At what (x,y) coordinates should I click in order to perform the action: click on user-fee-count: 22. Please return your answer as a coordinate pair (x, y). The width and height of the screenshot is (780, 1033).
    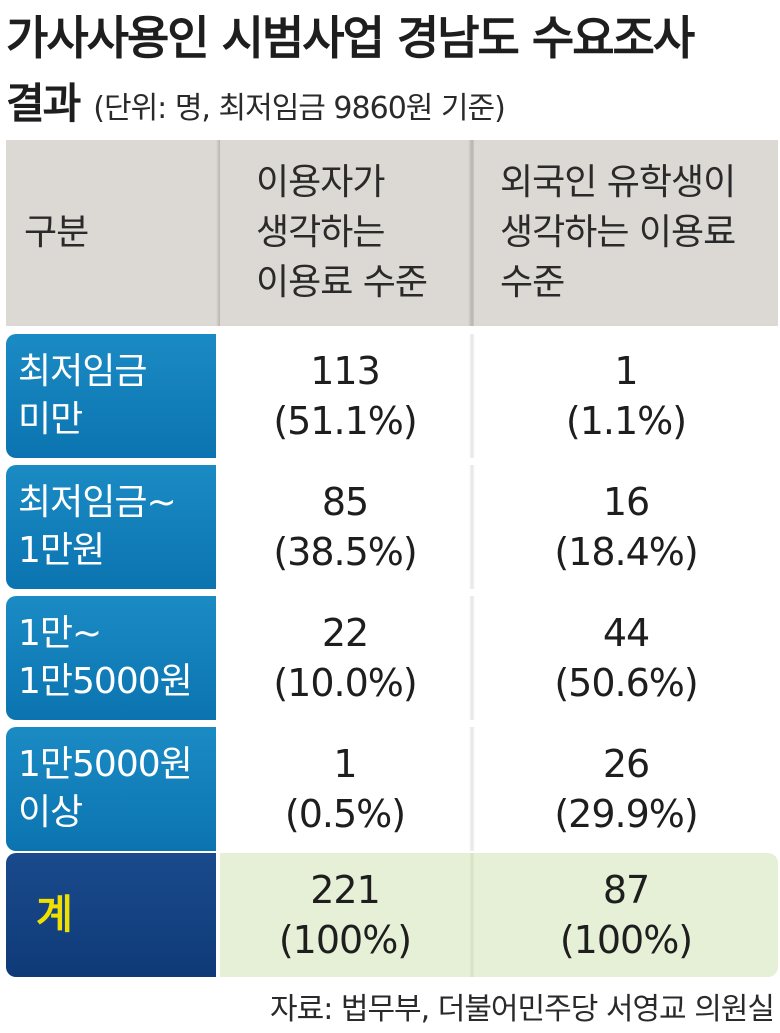
    Looking at the image, I should click on (345, 633).